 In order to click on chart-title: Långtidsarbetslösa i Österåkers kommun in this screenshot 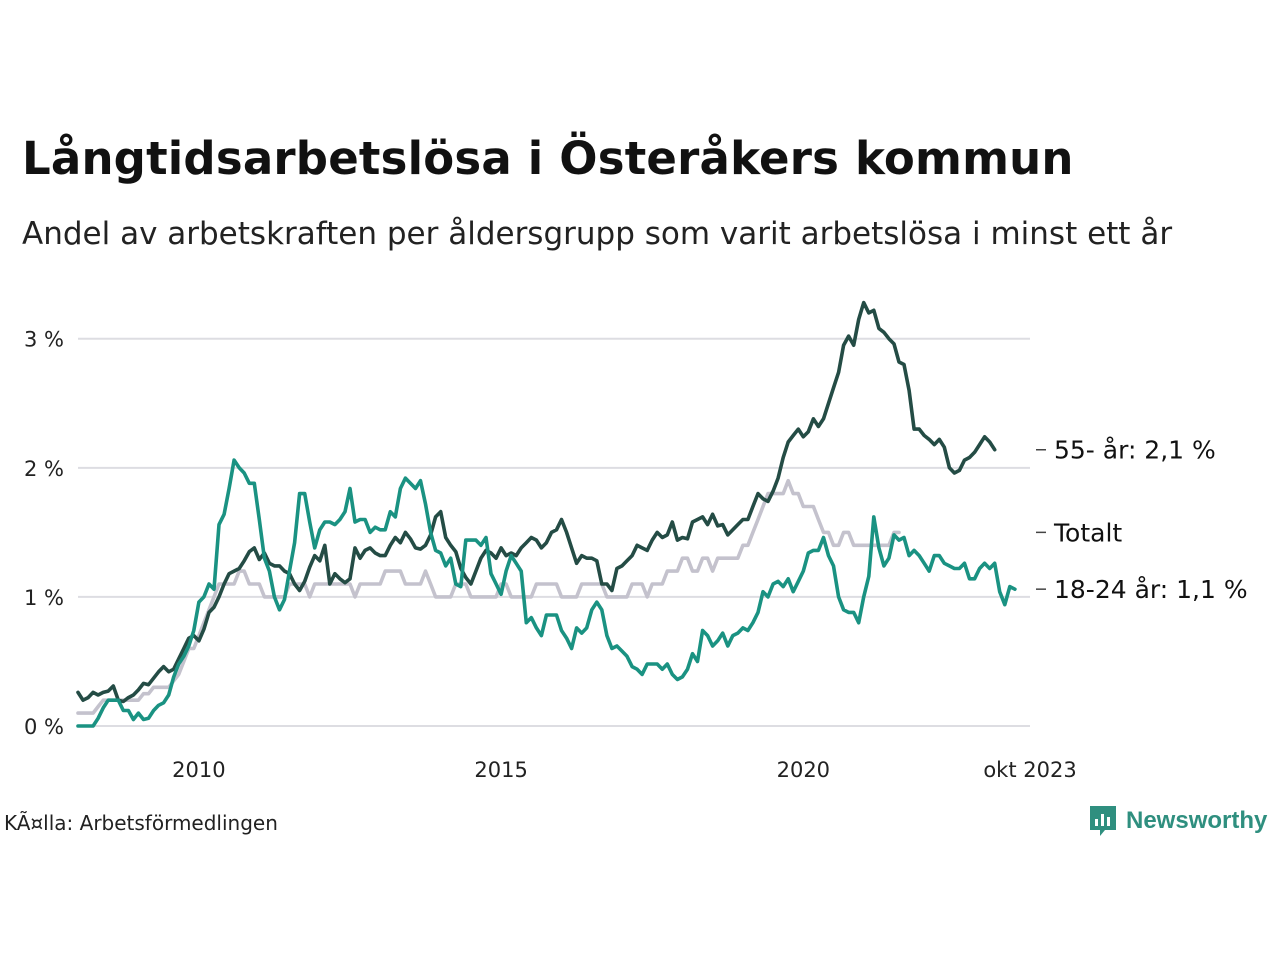, I will do `click(548, 158)`.